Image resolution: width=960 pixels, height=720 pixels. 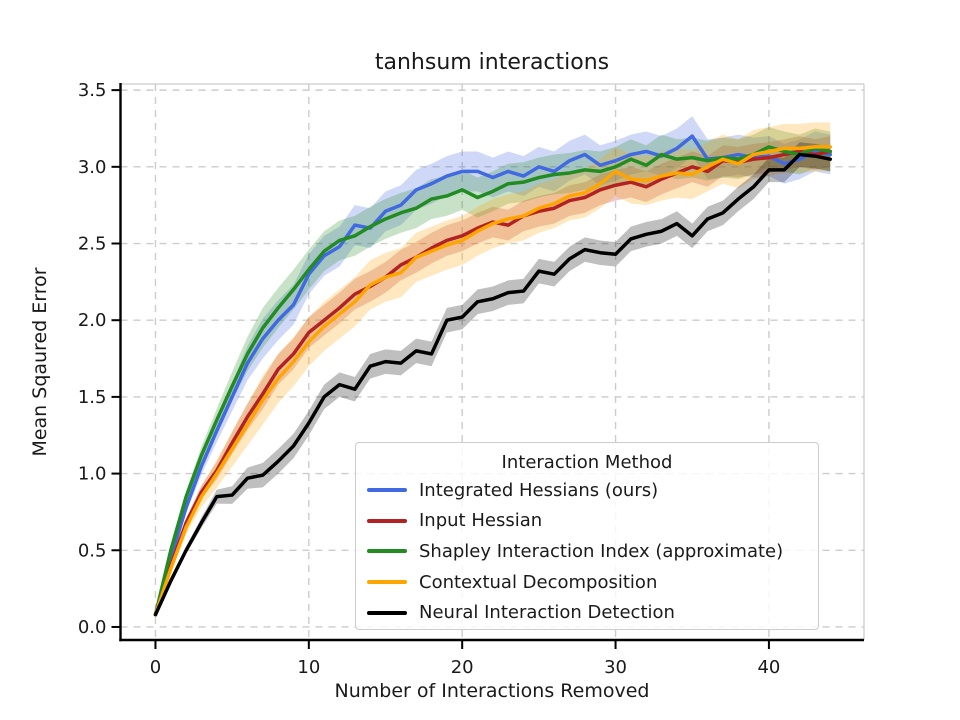 What do you see at coordinates (492, 691) in the screenshot?
I see `x-axis-label: Number of Interactions Removed` at bounding box center [492, 691].